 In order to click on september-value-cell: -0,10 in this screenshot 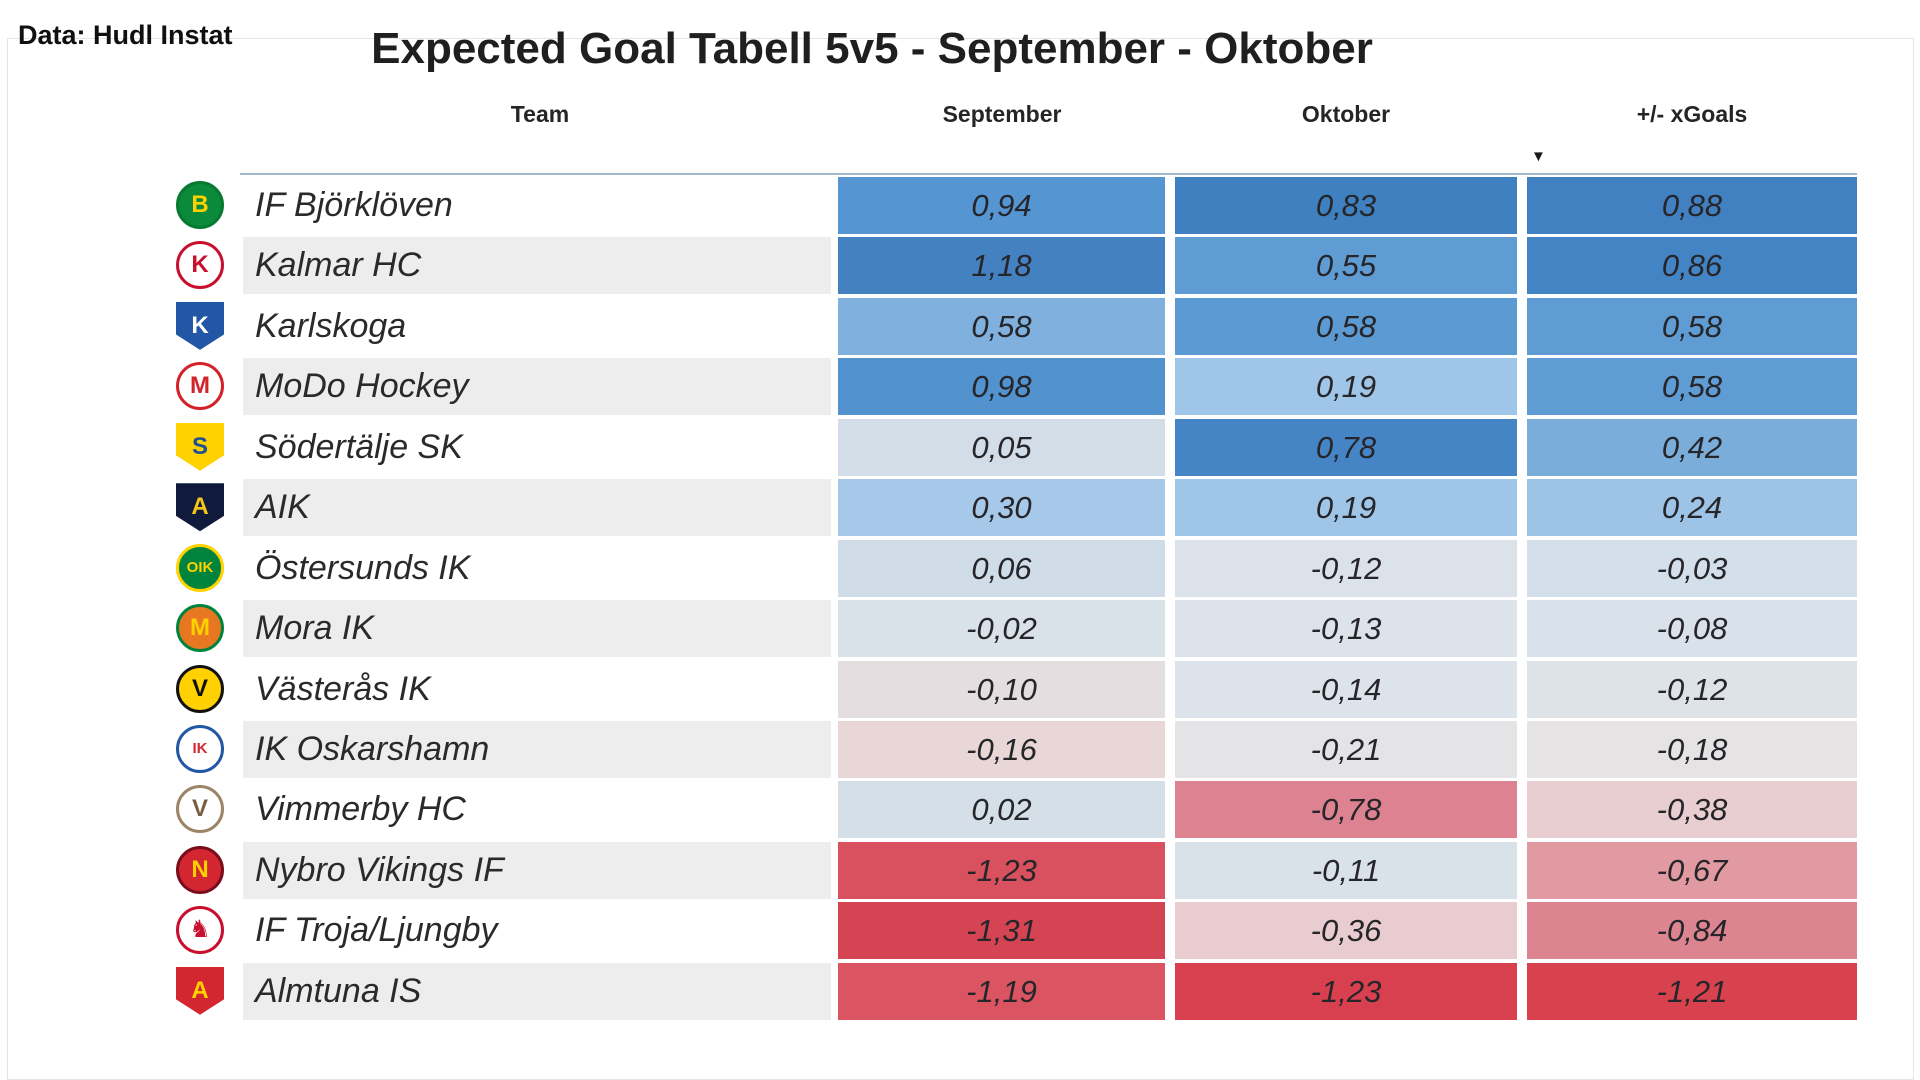, I will do `click(1001, 689)`.